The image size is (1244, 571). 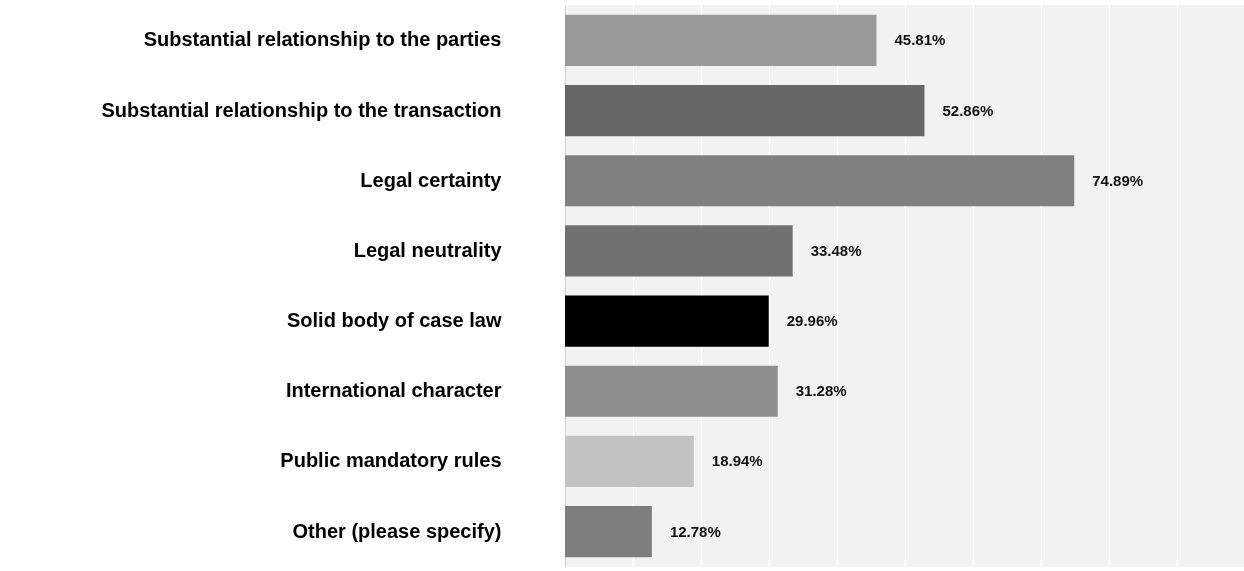 What do you see at coordinates (431, 179) in the screenshot?
I see `y-tick-label: Legal certainty` at bounding box center [431, 179].